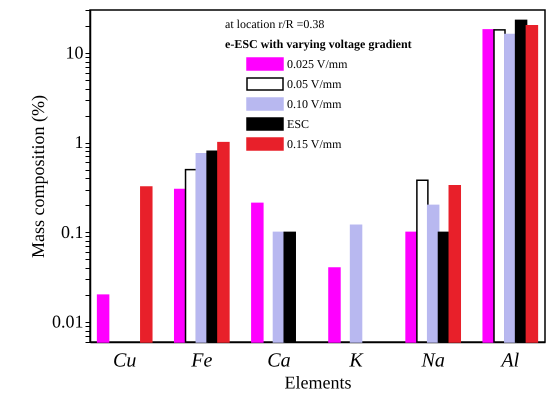 The image size is (552, 412). I want to click on legend-label: 0.15 V/mm, so click(314, 144).